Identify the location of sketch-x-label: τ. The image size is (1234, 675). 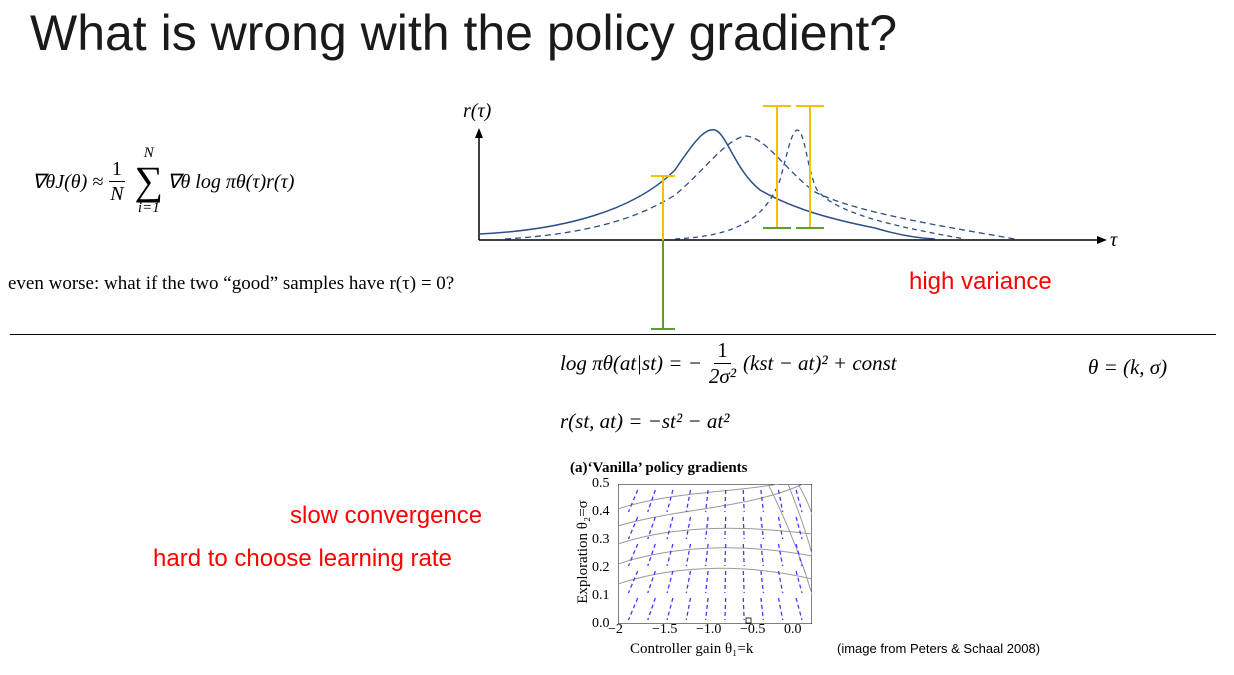
(1114, 240).